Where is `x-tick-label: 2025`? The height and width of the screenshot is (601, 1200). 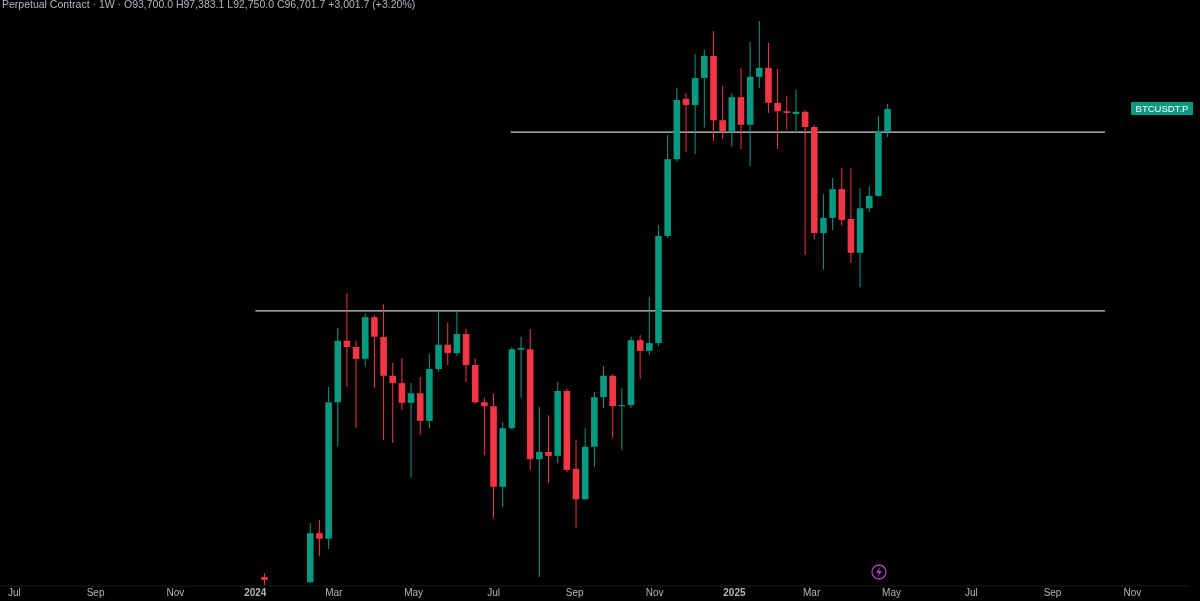 x-tick-label: 2025 is located at coordinates (734, 592).